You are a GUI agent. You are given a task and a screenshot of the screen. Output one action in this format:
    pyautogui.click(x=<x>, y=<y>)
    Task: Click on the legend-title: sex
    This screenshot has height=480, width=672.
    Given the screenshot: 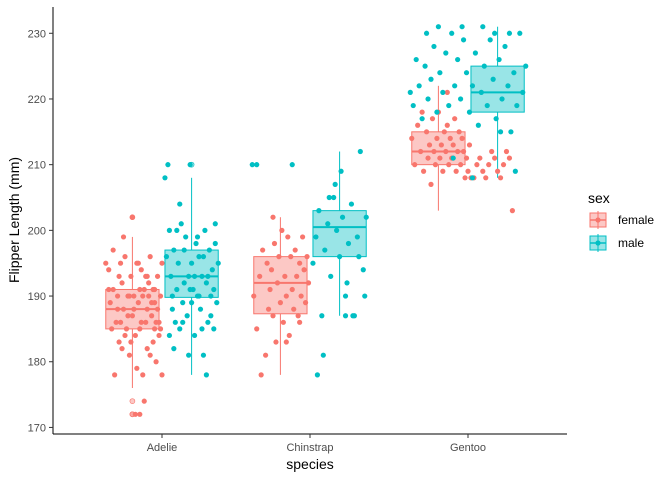 What is the action you would take?
    pyautogui.click(x=599, y=198)
    